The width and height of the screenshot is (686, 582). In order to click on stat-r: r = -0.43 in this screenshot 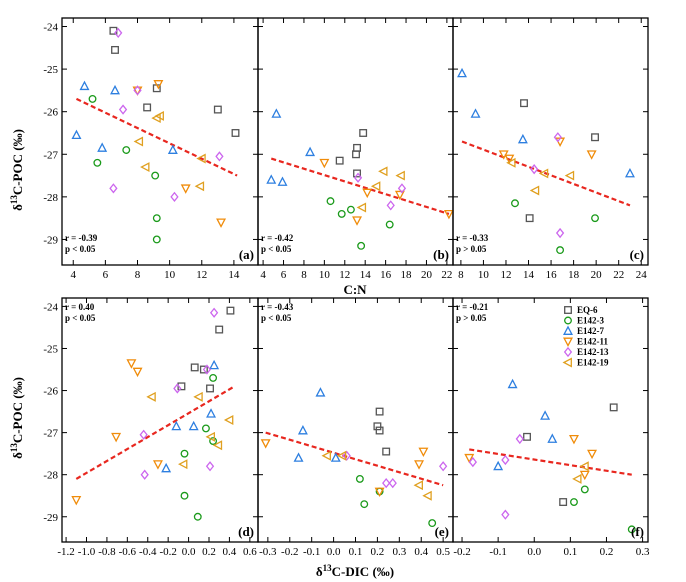, I will do `click(277, 307)`.